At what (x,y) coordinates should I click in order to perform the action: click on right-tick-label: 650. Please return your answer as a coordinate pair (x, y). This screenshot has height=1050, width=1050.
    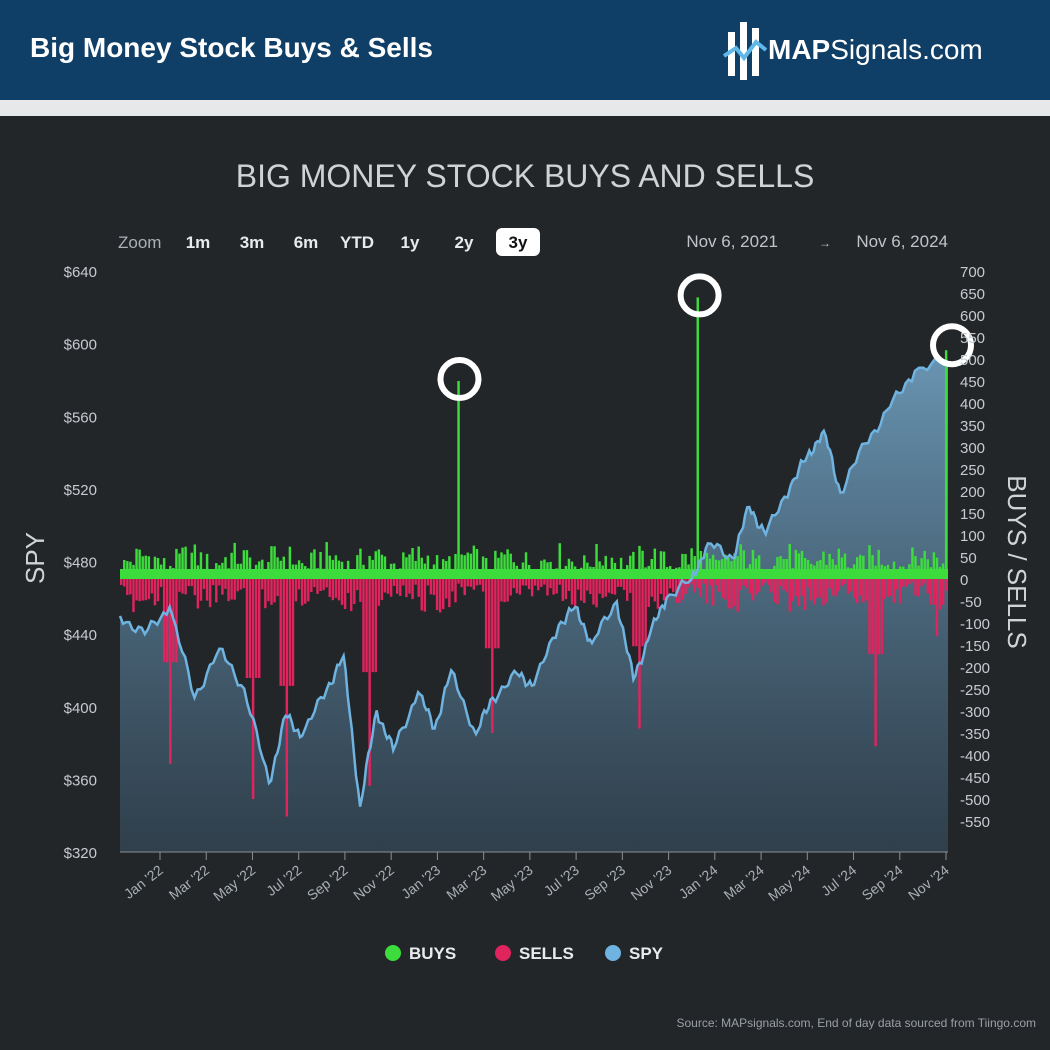
    Looking at the image, I should click on (972, 294).